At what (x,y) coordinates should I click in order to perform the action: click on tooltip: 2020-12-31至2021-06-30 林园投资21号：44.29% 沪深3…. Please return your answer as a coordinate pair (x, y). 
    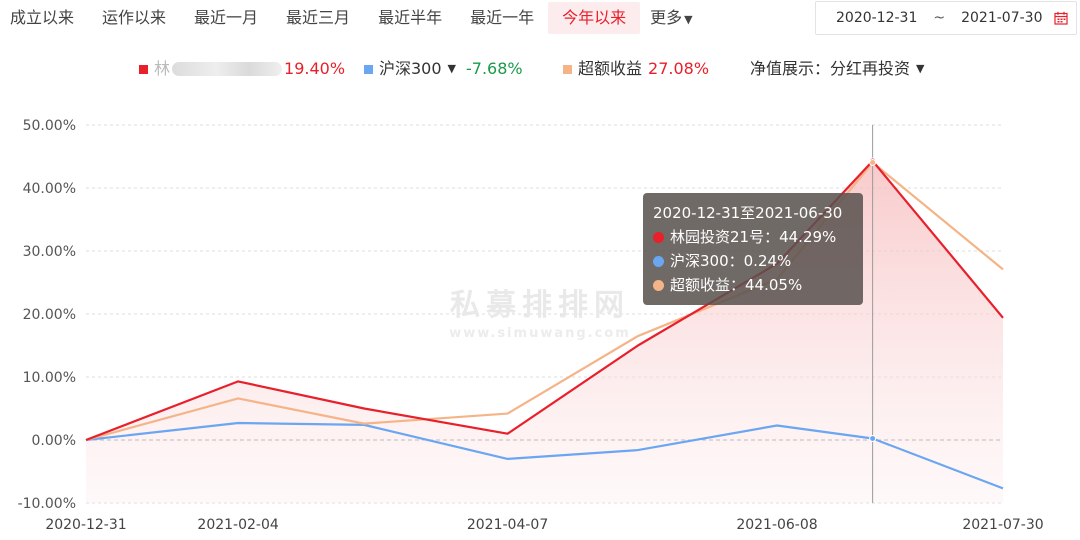
    Looking at the image, I should click on (753, 249).